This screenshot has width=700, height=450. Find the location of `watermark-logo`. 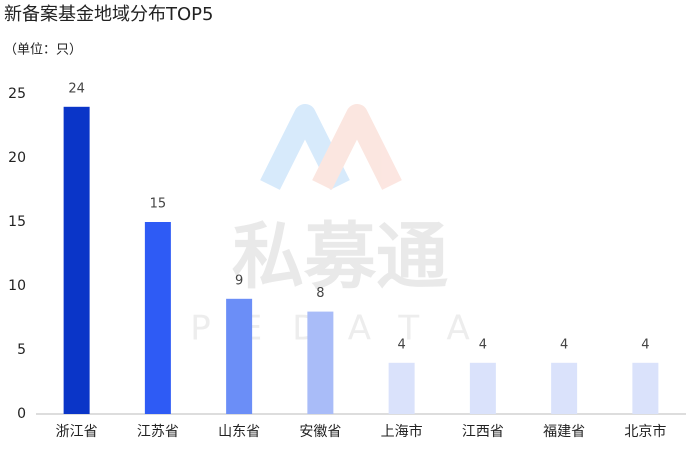

watermark-logo is located at coordinates (331, 147).